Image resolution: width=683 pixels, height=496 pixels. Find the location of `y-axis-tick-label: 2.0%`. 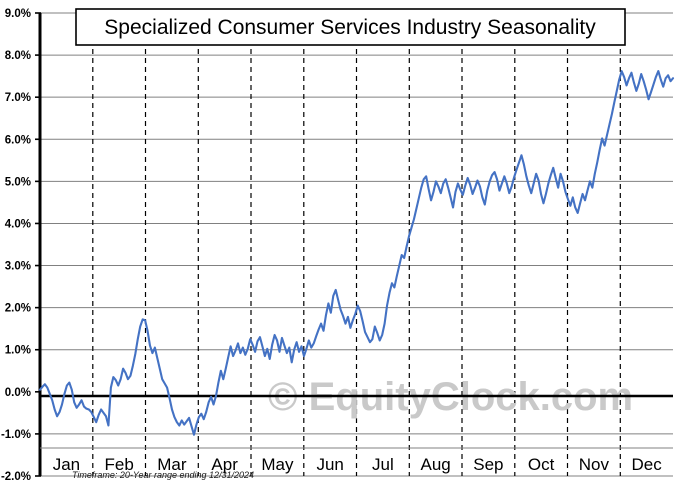

y-axis-tick-label: 2.0% is located at coordinates (18, 309).